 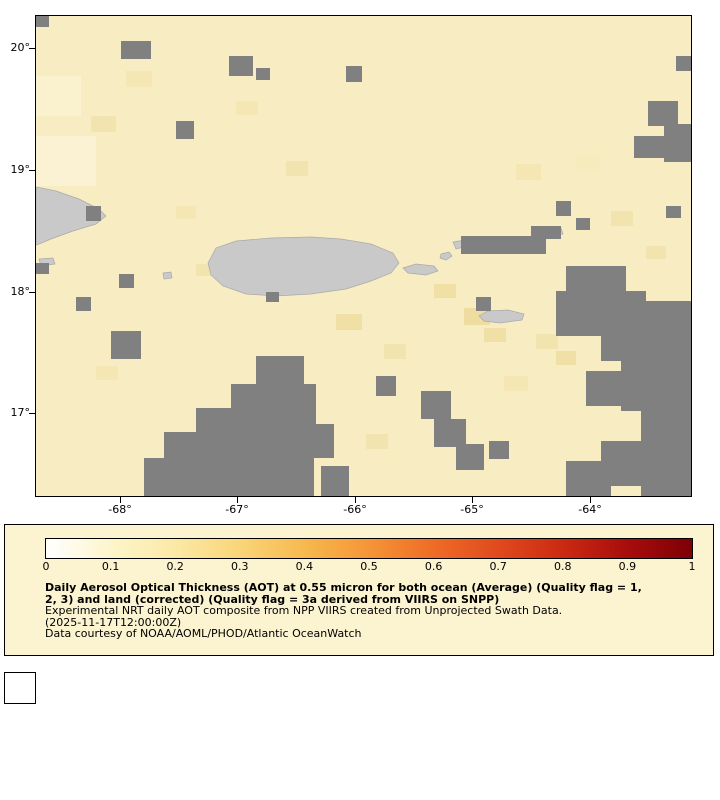 What do you see at coordinates (71, 216) in the screenshot?
I see `hispaniola-east-tip` at bounding box center [71, 216].